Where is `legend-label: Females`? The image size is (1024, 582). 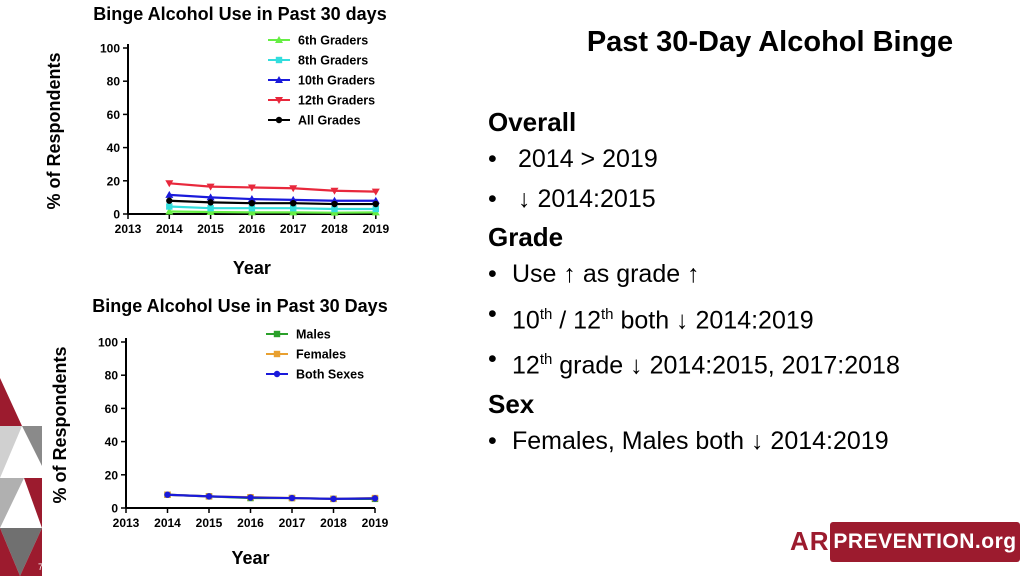 legend-label: Females is located at coordinates (321, 355).